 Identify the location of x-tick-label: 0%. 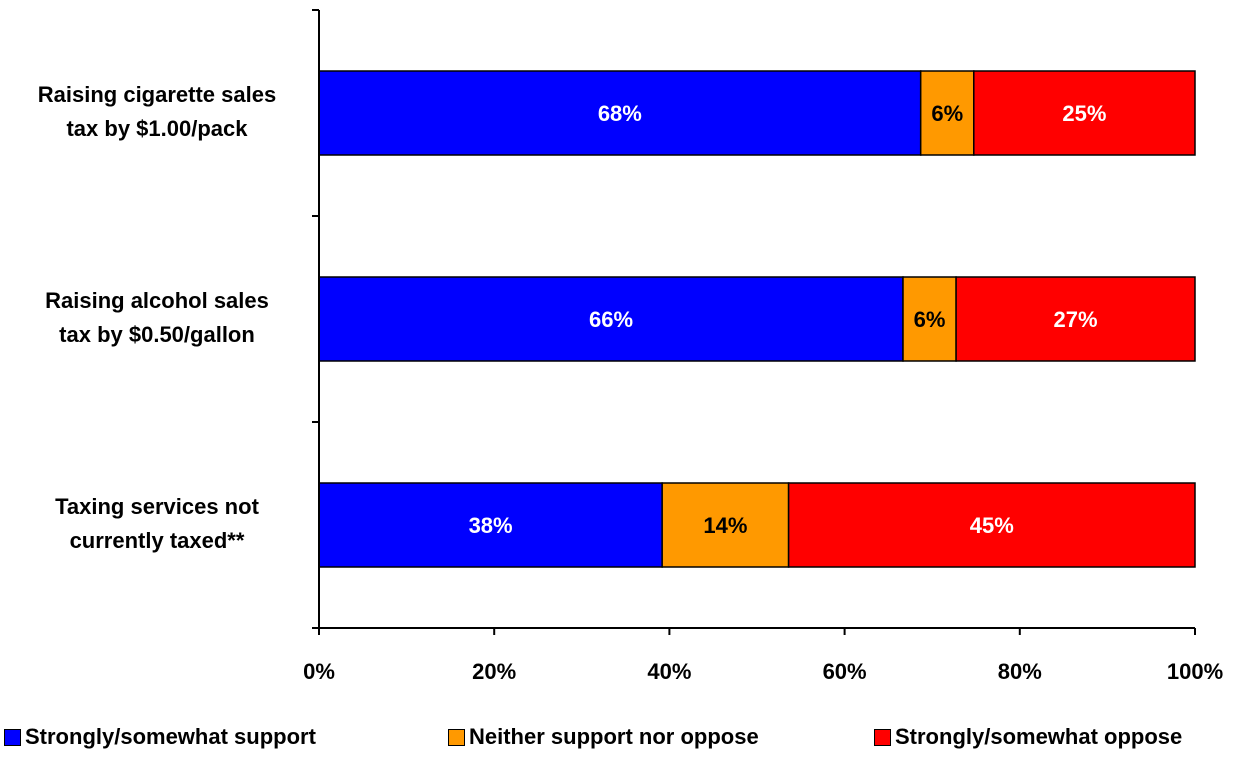
(319, 671).